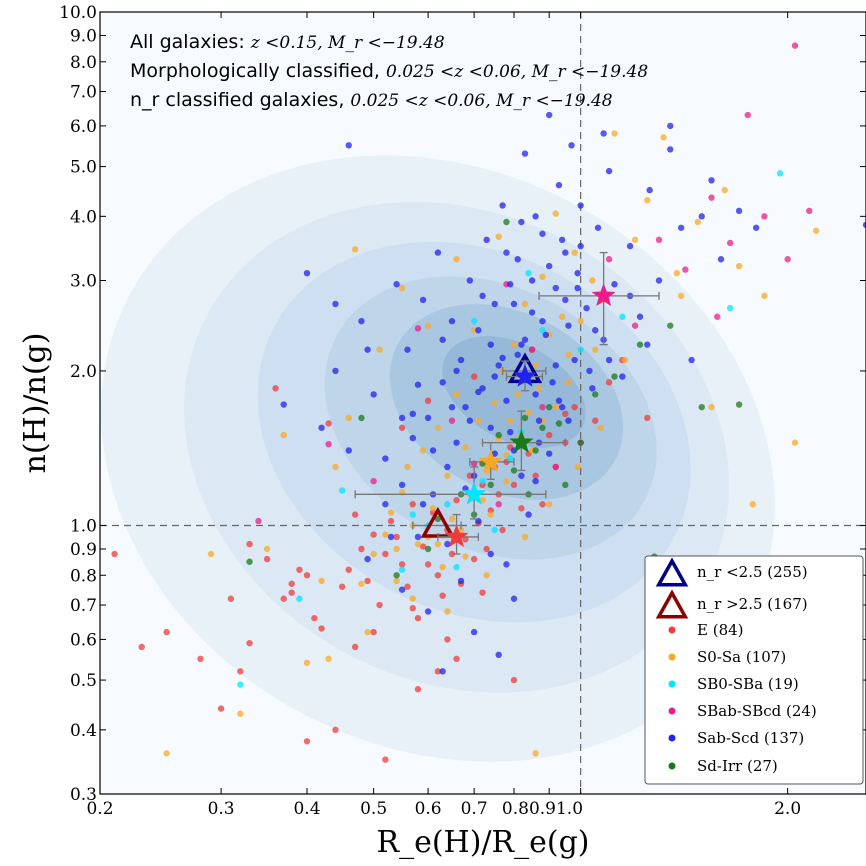 This screenshot has height=866, width=866. I want to click on legend-triangle-marker, so click(672, 604).